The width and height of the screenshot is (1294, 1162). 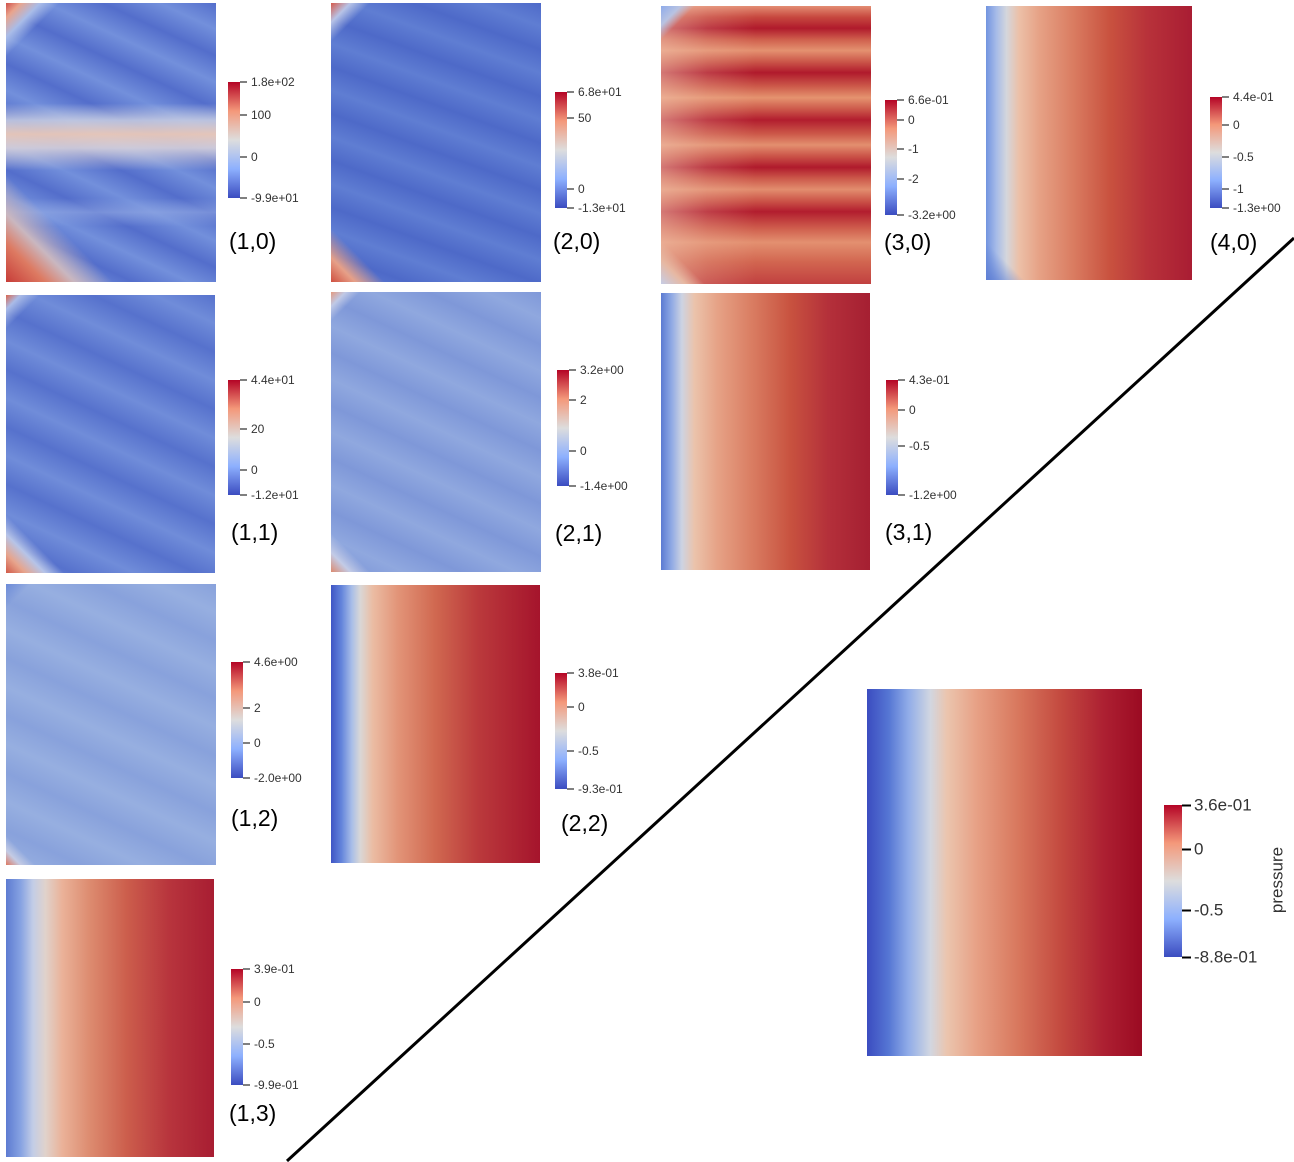 I want to click on panel-label: (1,2), so click(x=255, y=818).